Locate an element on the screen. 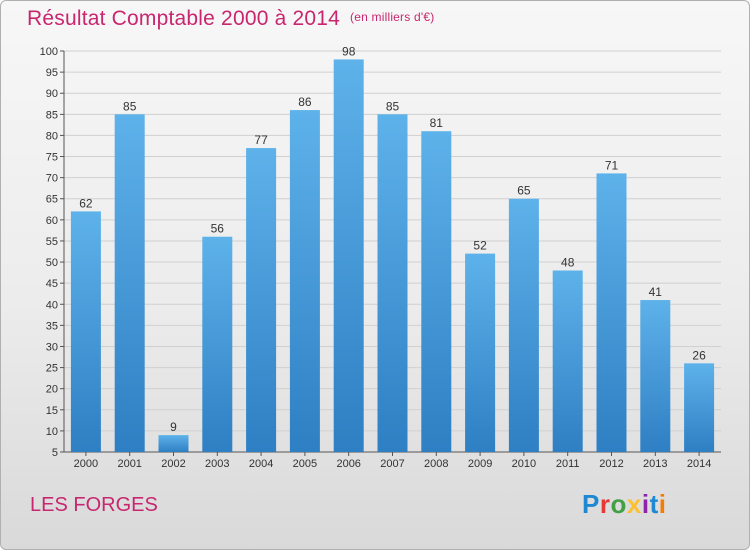 The image size is (750, 550). y-tick-label: 60 is located at coordinates (52, 221).